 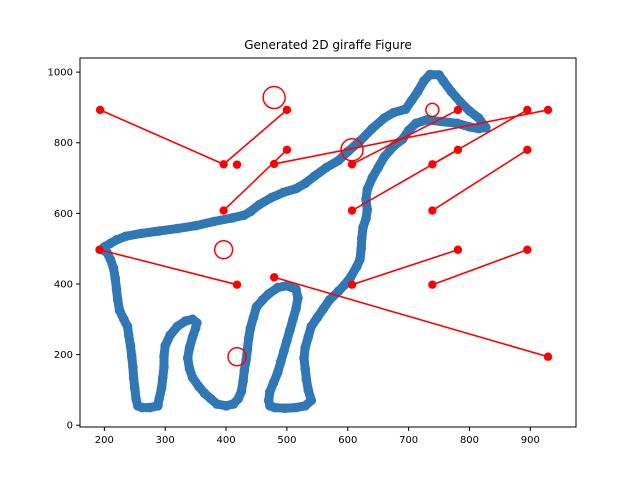 I want to click on y-tick-label: 600, so click(x=63, y=214).